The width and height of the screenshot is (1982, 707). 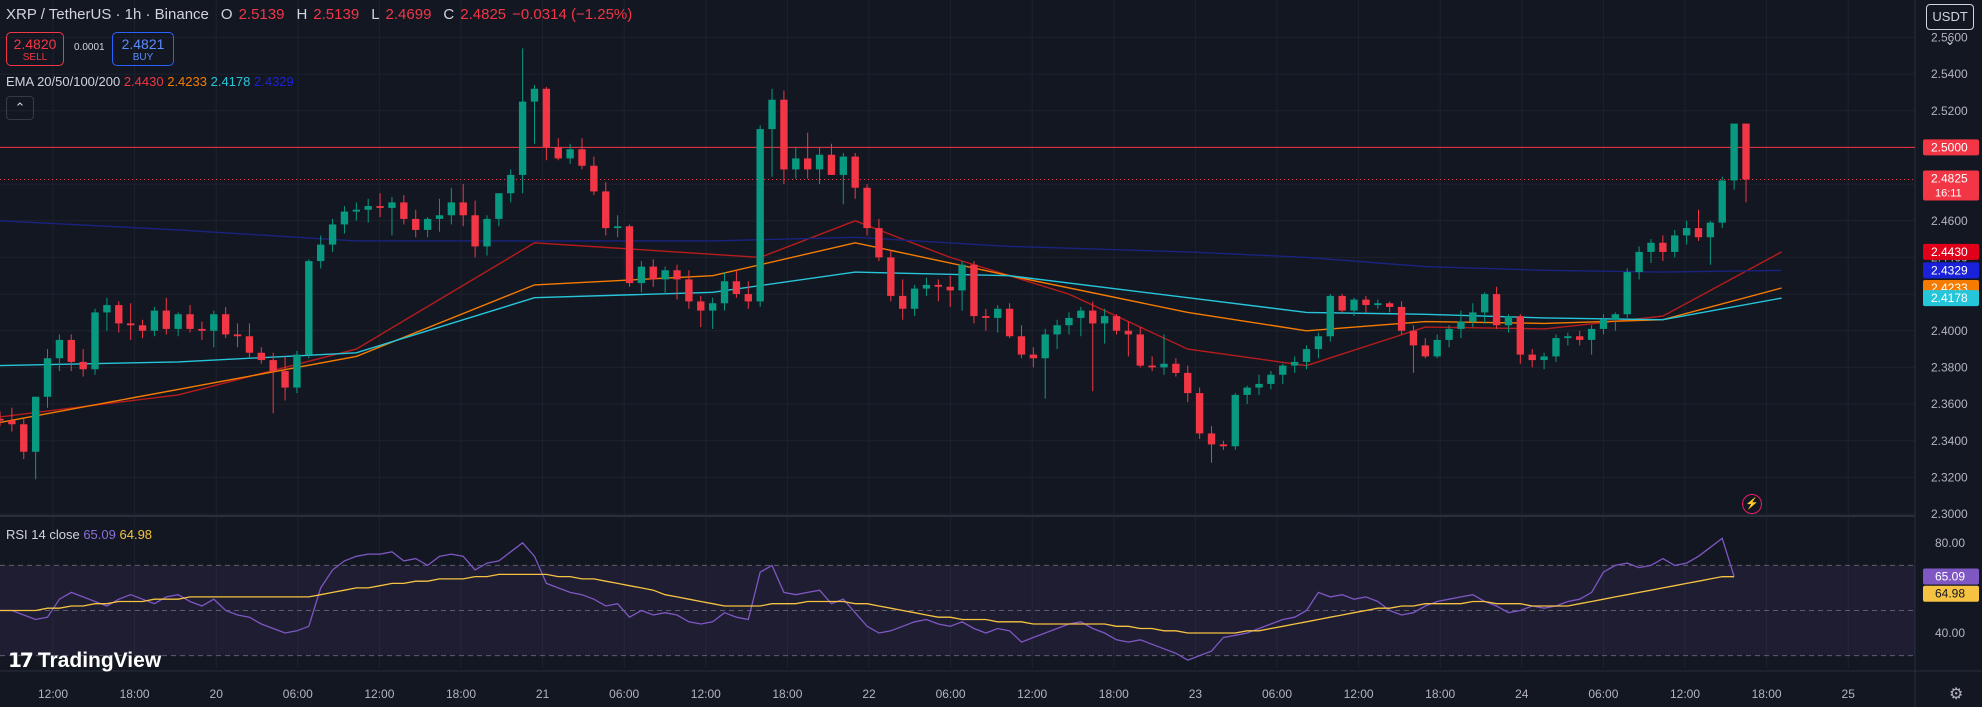 I want to click on time-tick-label: 20, so click(x=217, y=694).